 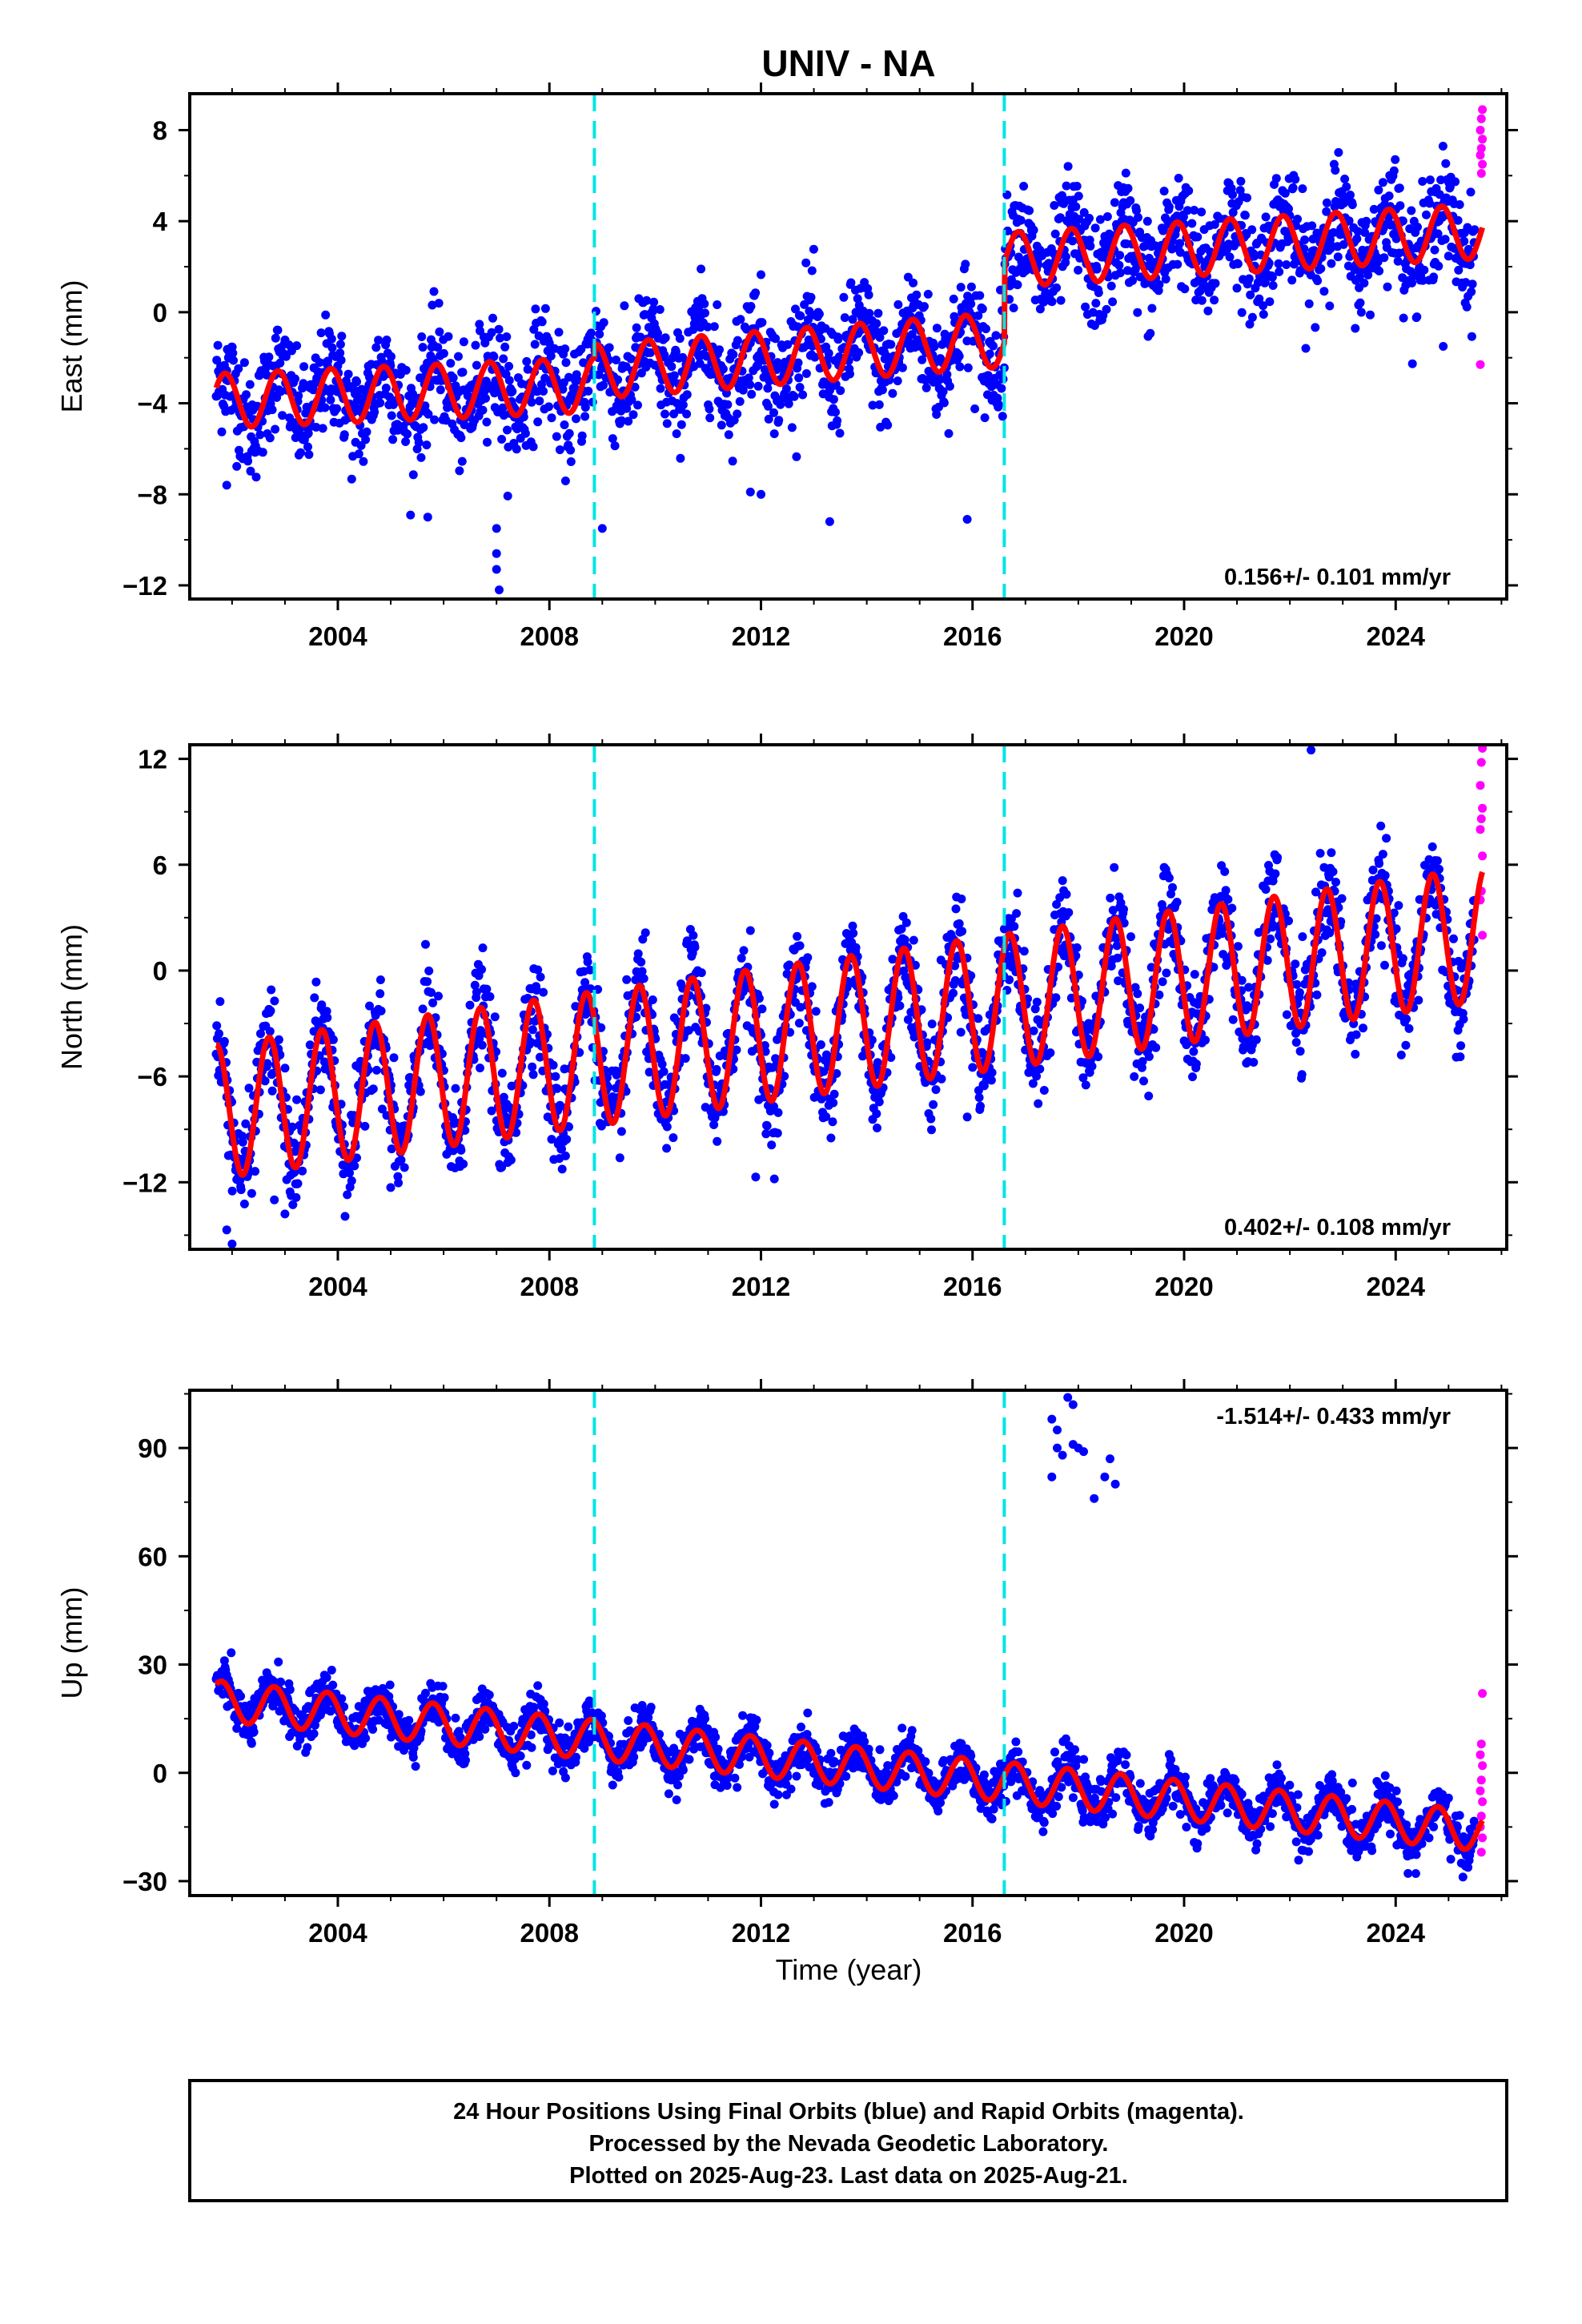 What do you see at coordinates (71, 997) in the screenshot?
I see `north-ylabel: North (mm)` at bounding box center [71, 997].